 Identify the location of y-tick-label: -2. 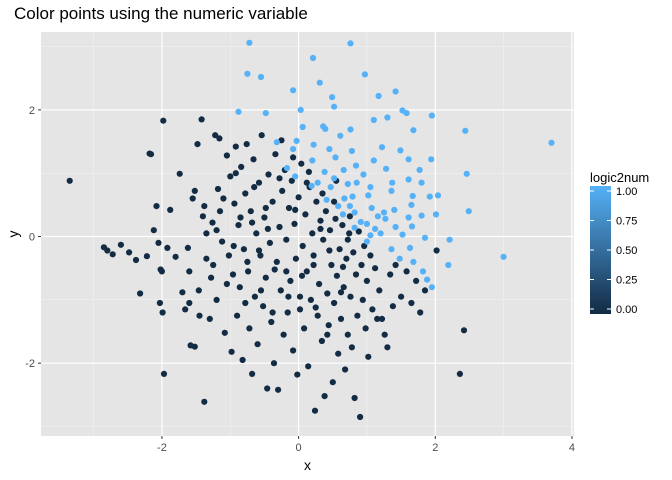
(30, 364).